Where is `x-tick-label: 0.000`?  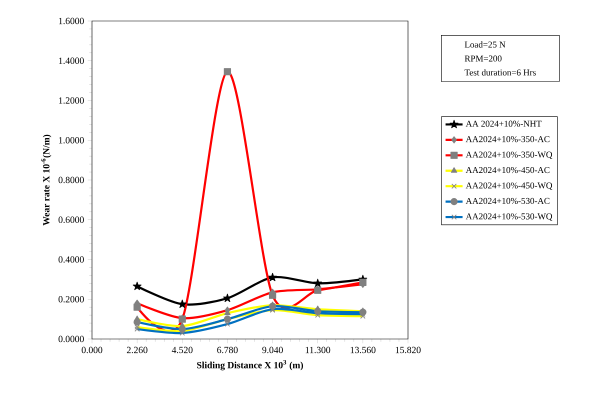 x-tick-label: 0.000 is located at coordinates (92, 350).